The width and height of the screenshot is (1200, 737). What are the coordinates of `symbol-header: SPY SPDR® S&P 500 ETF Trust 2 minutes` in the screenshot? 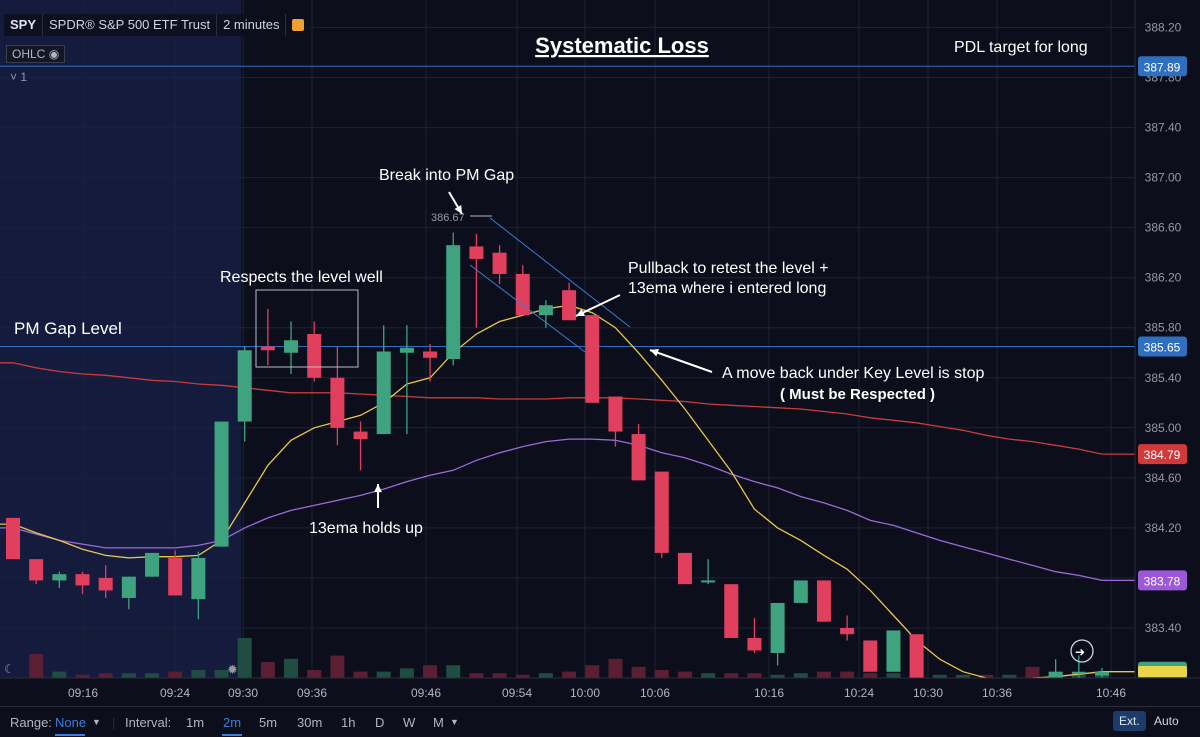 It's located at (157, 25).